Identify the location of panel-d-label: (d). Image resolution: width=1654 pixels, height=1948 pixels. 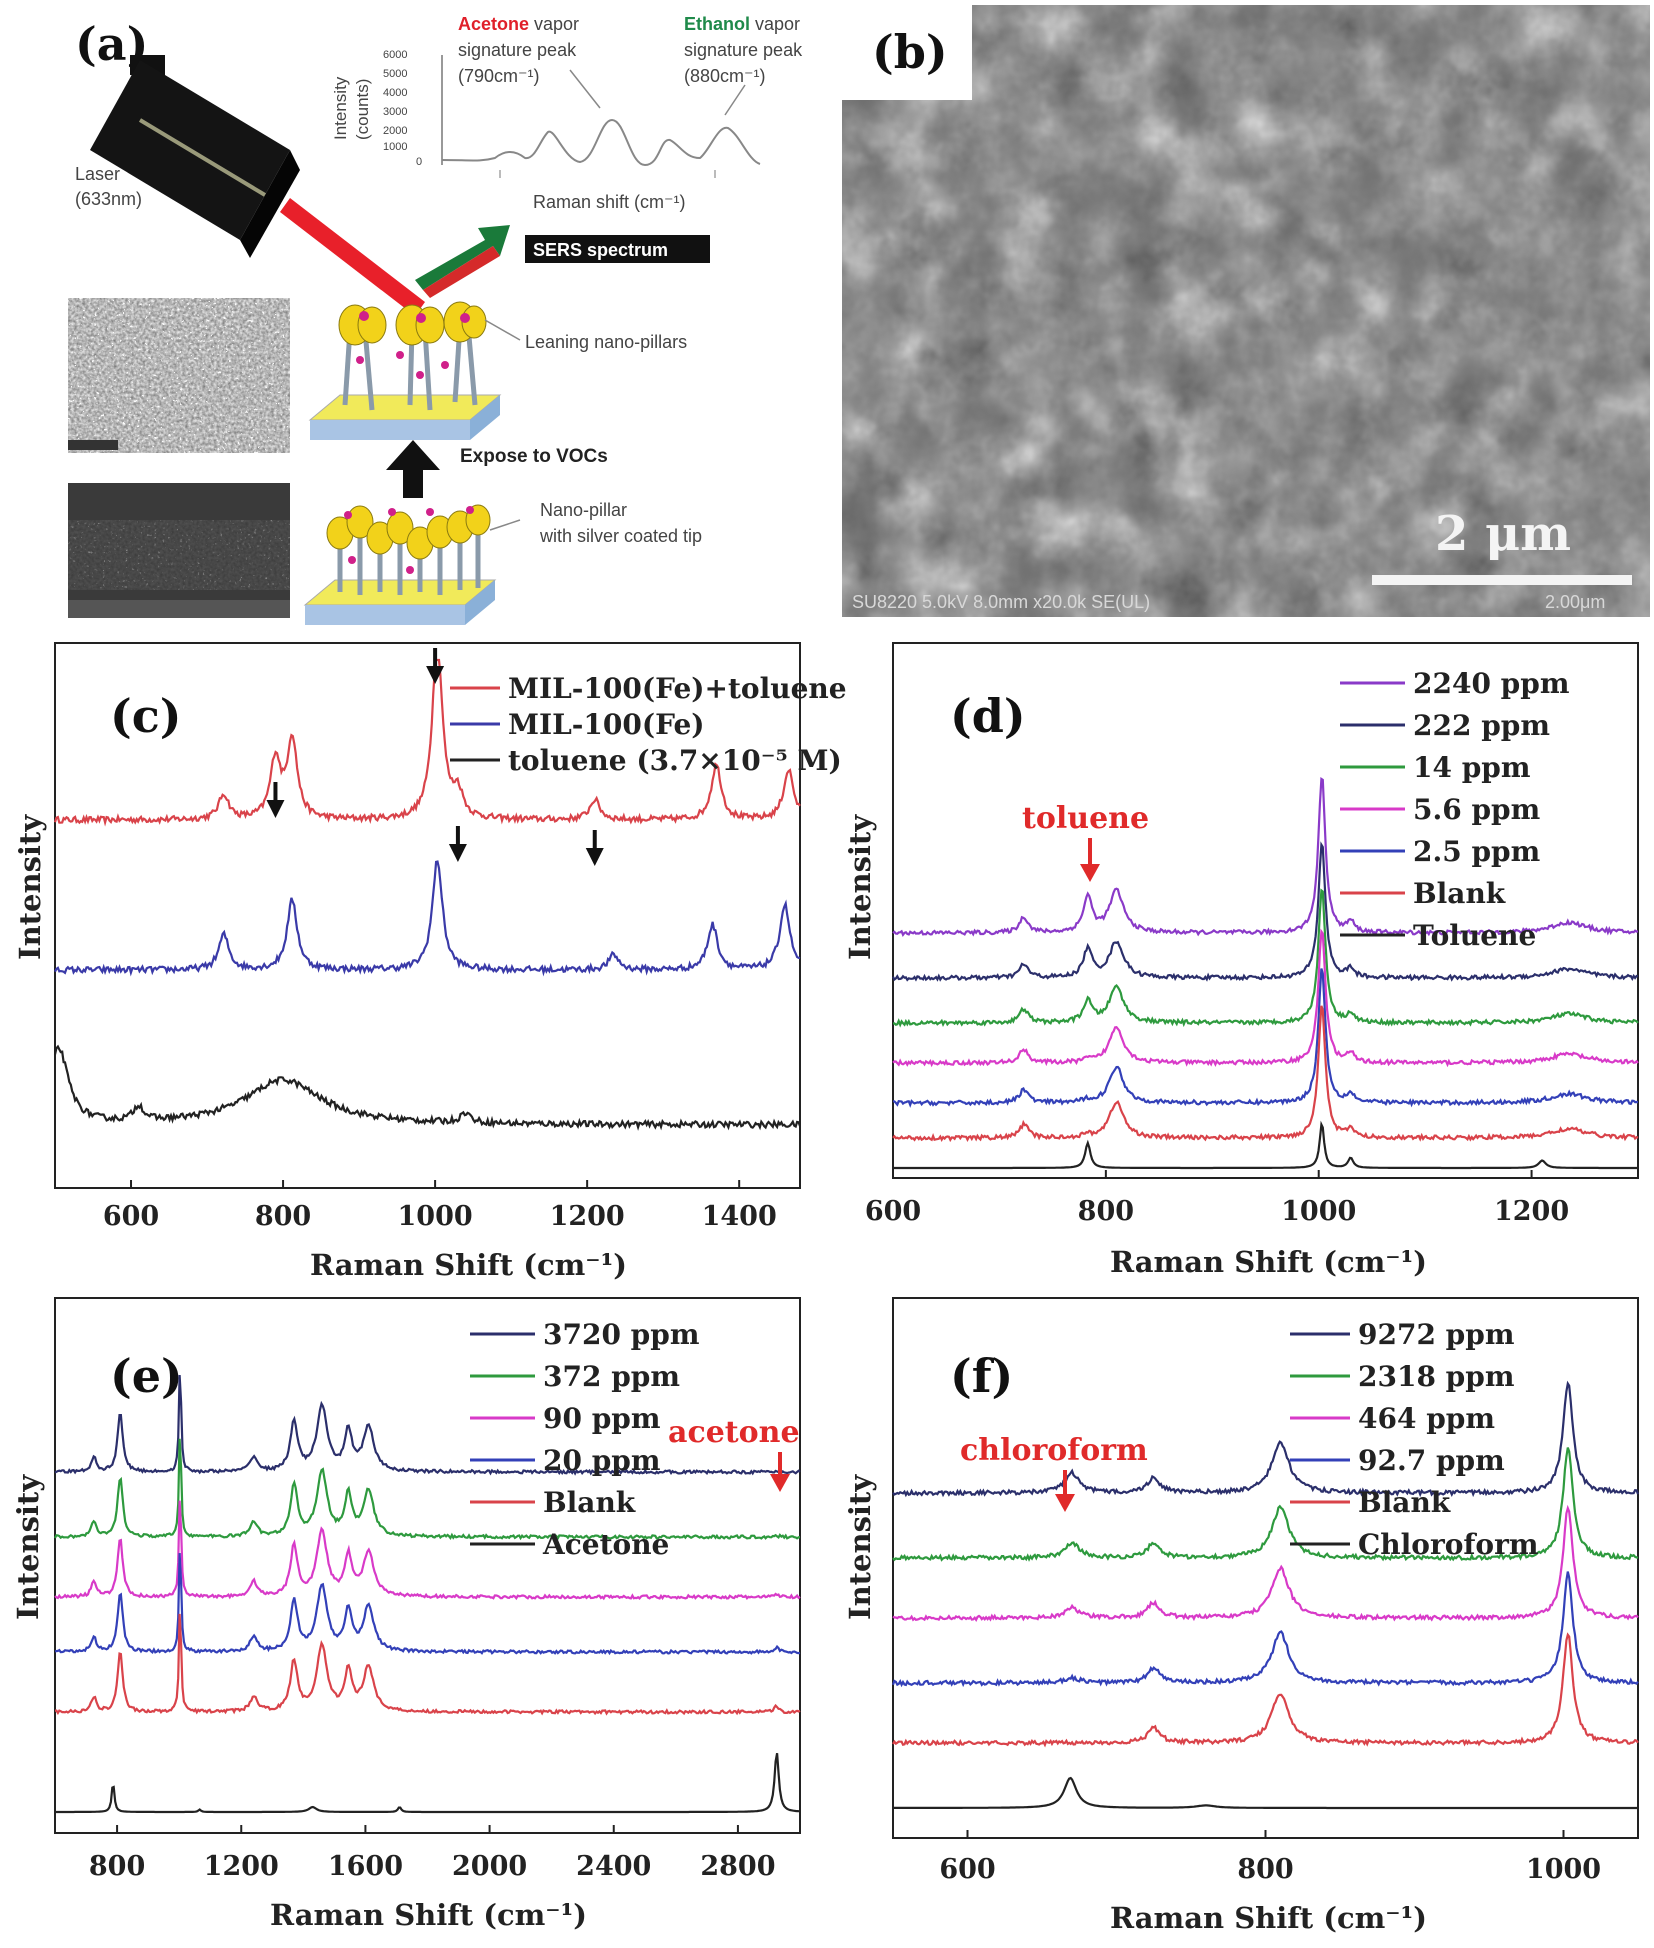
(988, 716).